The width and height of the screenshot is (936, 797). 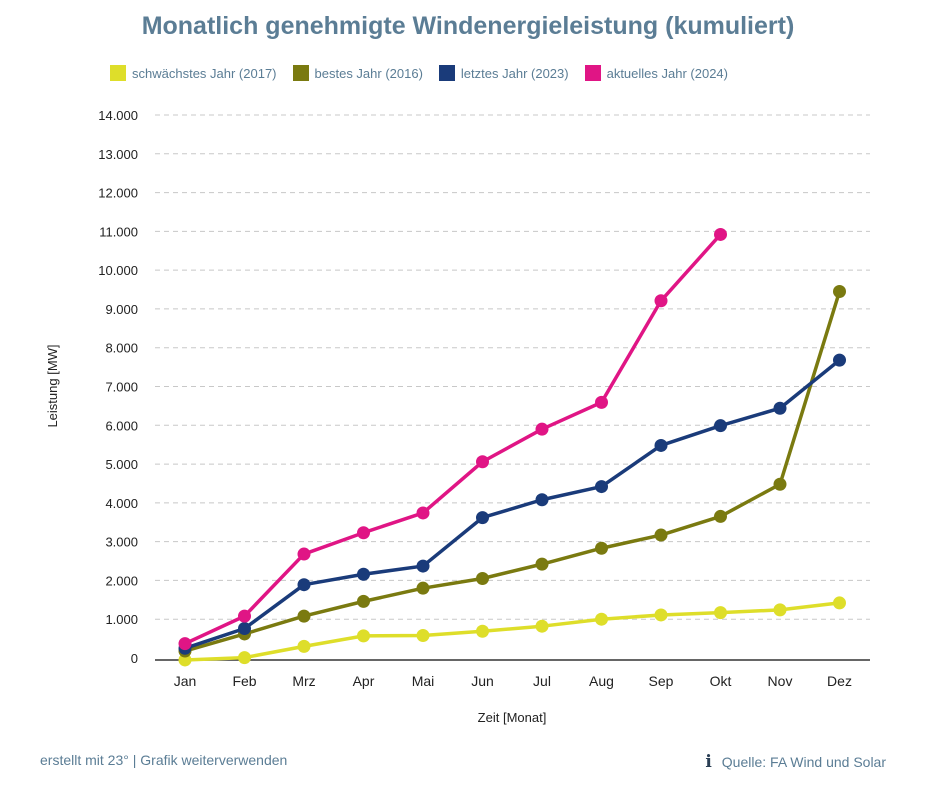 I want to click on legend-label-2016: bestes Jahr (2016), so click(x=368, y=73).